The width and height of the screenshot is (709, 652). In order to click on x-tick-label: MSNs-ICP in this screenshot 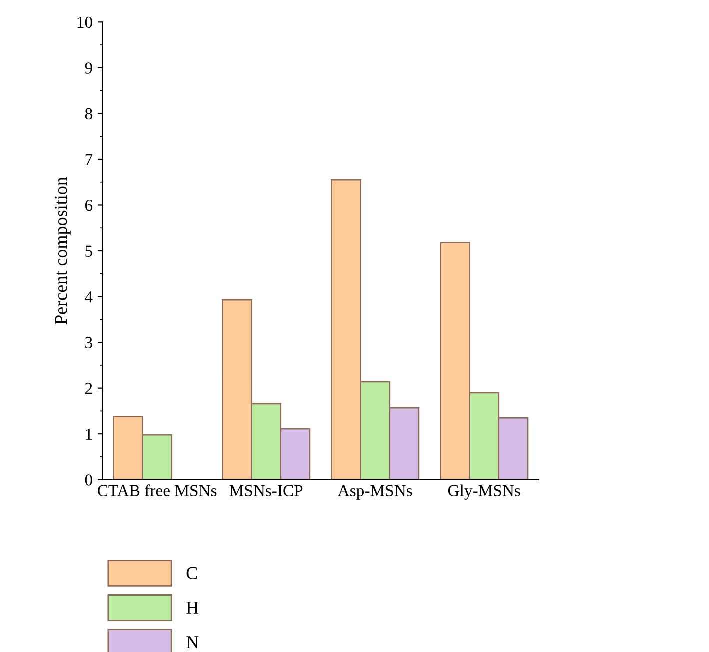, I will do `click(266, 490)`.